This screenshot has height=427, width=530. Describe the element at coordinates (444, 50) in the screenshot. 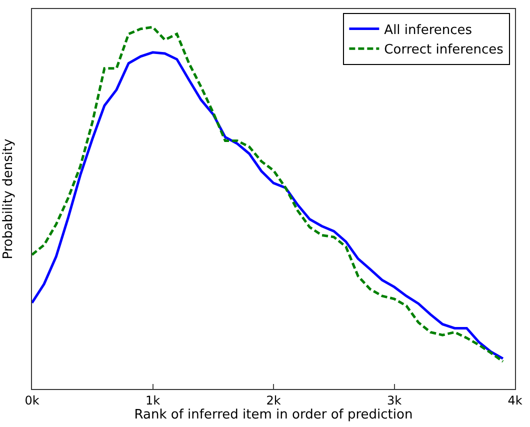

I see `legend-label: Correct inferences` at that location.